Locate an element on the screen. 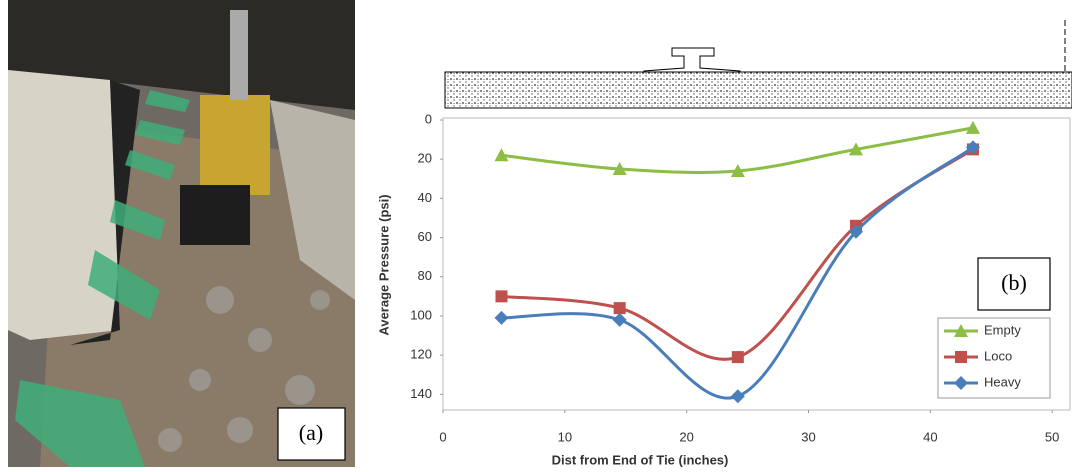 Image resolution: width=1072 pixels, height=472 pixels. x-tick-label: 10 is located at coordinates (565, 436).